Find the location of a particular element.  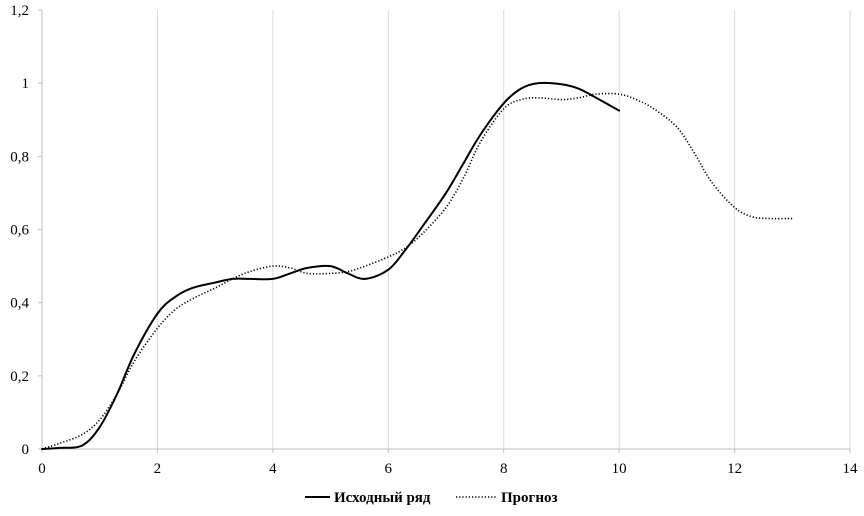

y-tick-label: 0,8 is located at coordinates (19, 157).